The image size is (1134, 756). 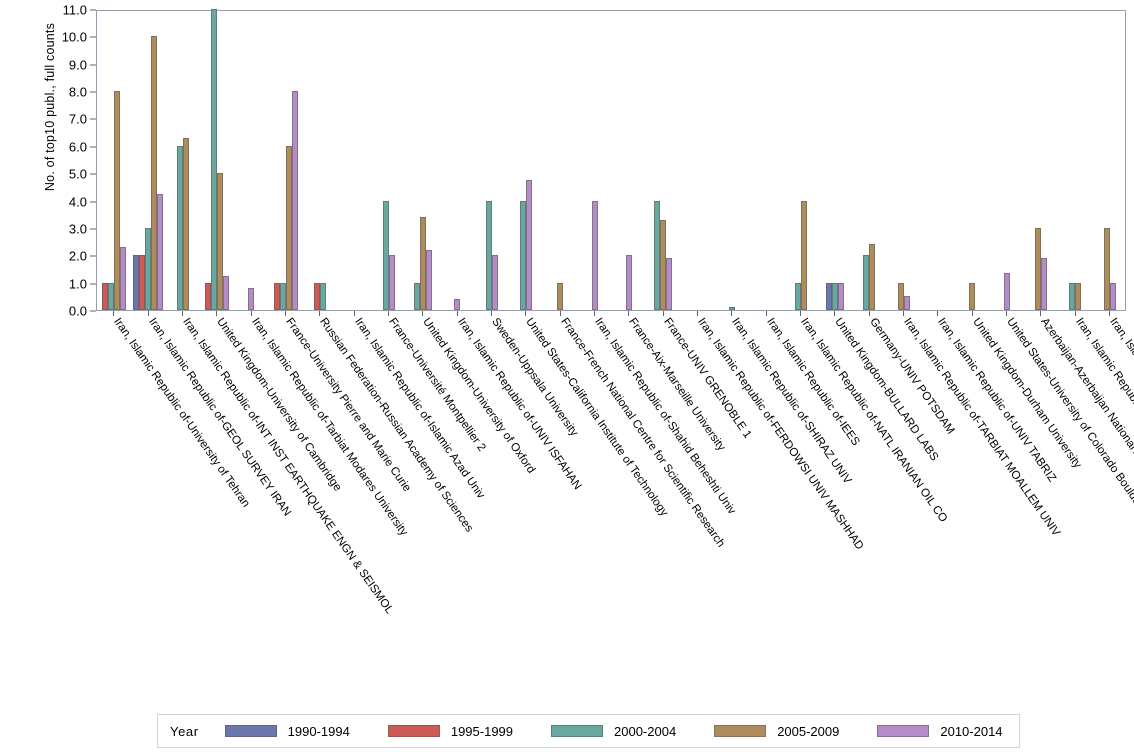 What do you see at coordinates (77, 311) in the screenshot?
I see `y-axis-tick-label: 0.0` at bounding box center [77, 311].